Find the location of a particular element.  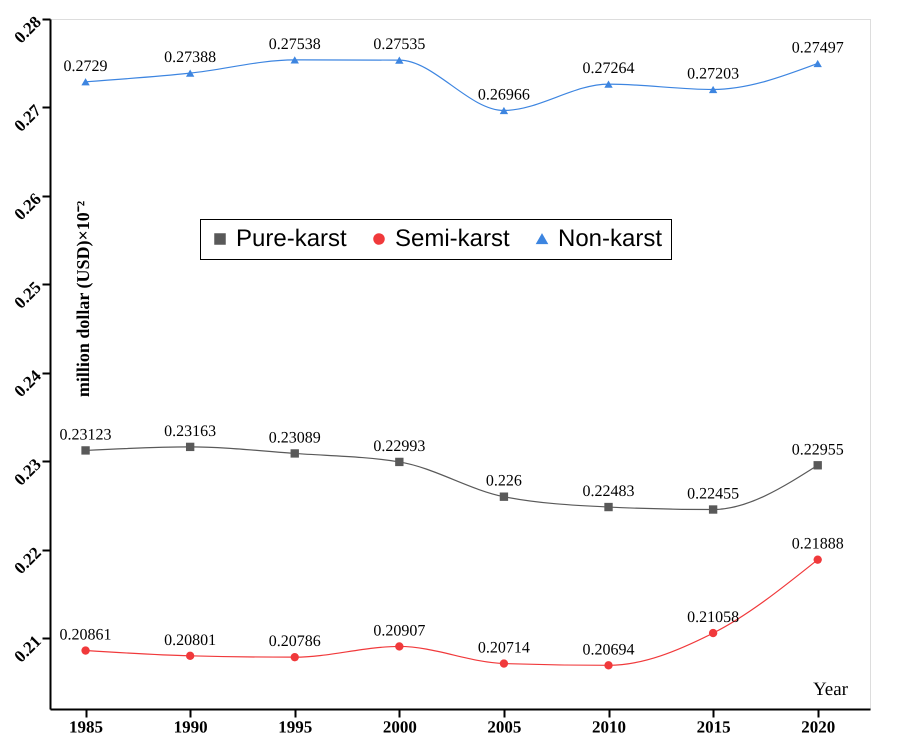

x-tick-label: 1990 is located at coordinates (191, 727).